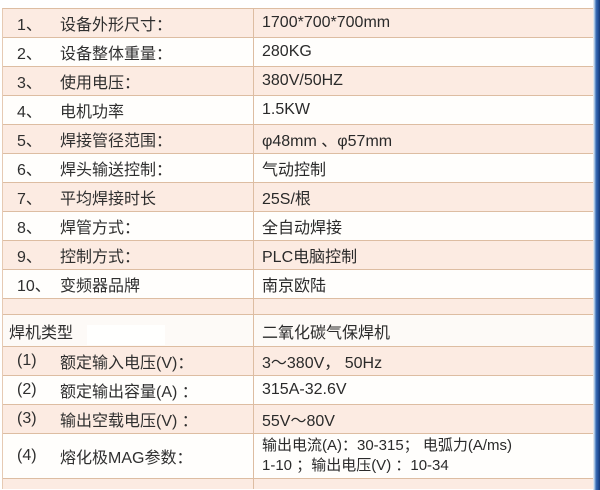  I want to click on row-label: 电机功率, so click(92, 112).